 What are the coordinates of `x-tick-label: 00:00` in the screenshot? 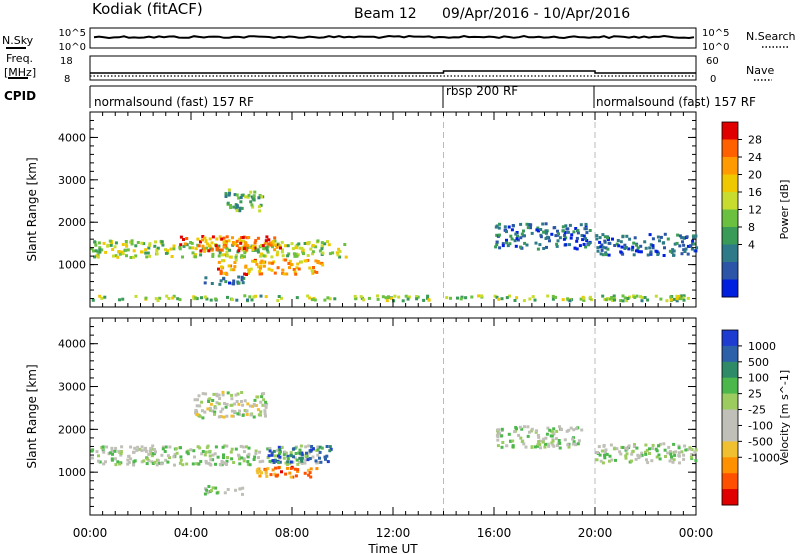 It's located at (696, 533).